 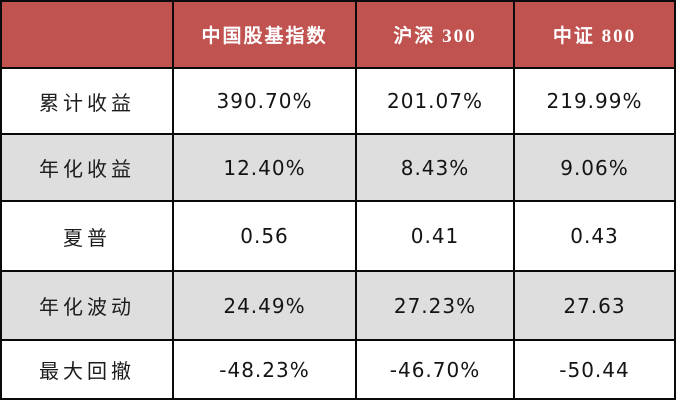 I want to click on table-row-max-drawdown: 最大回撤 -48.23% -46.70% -50.44, so click(x=338, y=369).